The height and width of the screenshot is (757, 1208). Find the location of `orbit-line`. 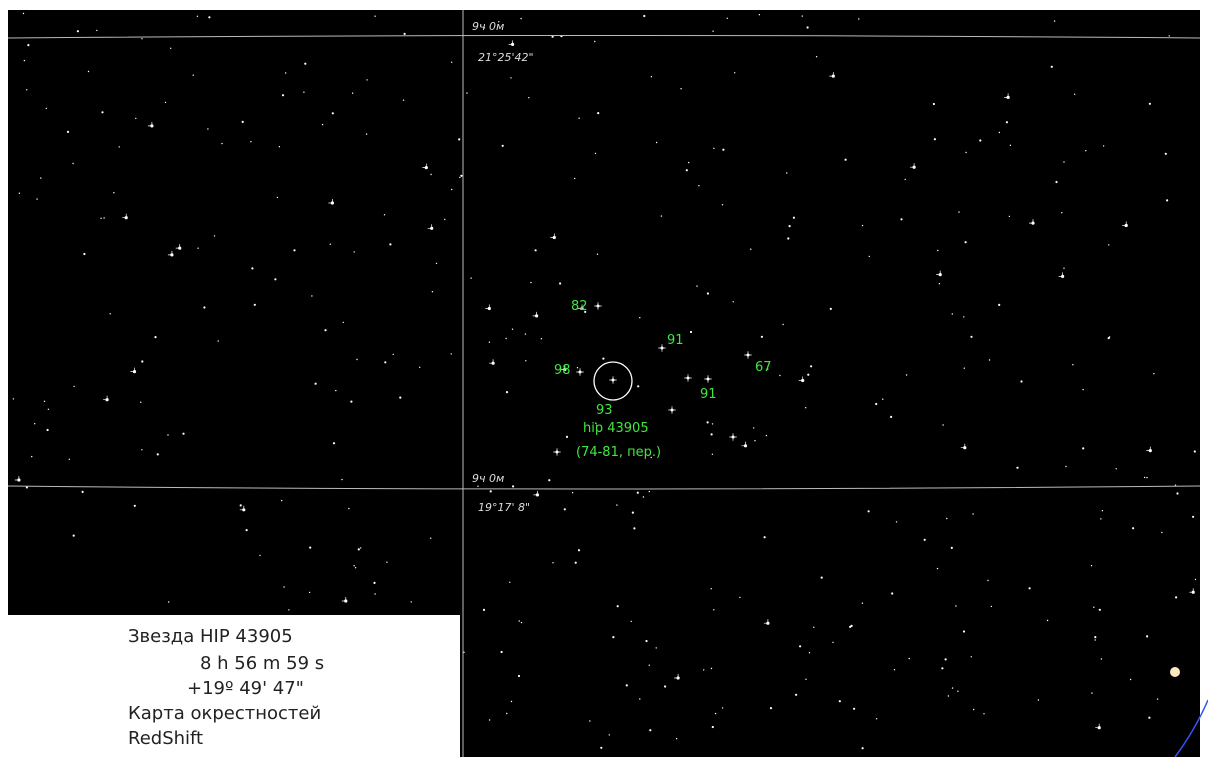

orbit-line is located at coordinates (1191, 728).